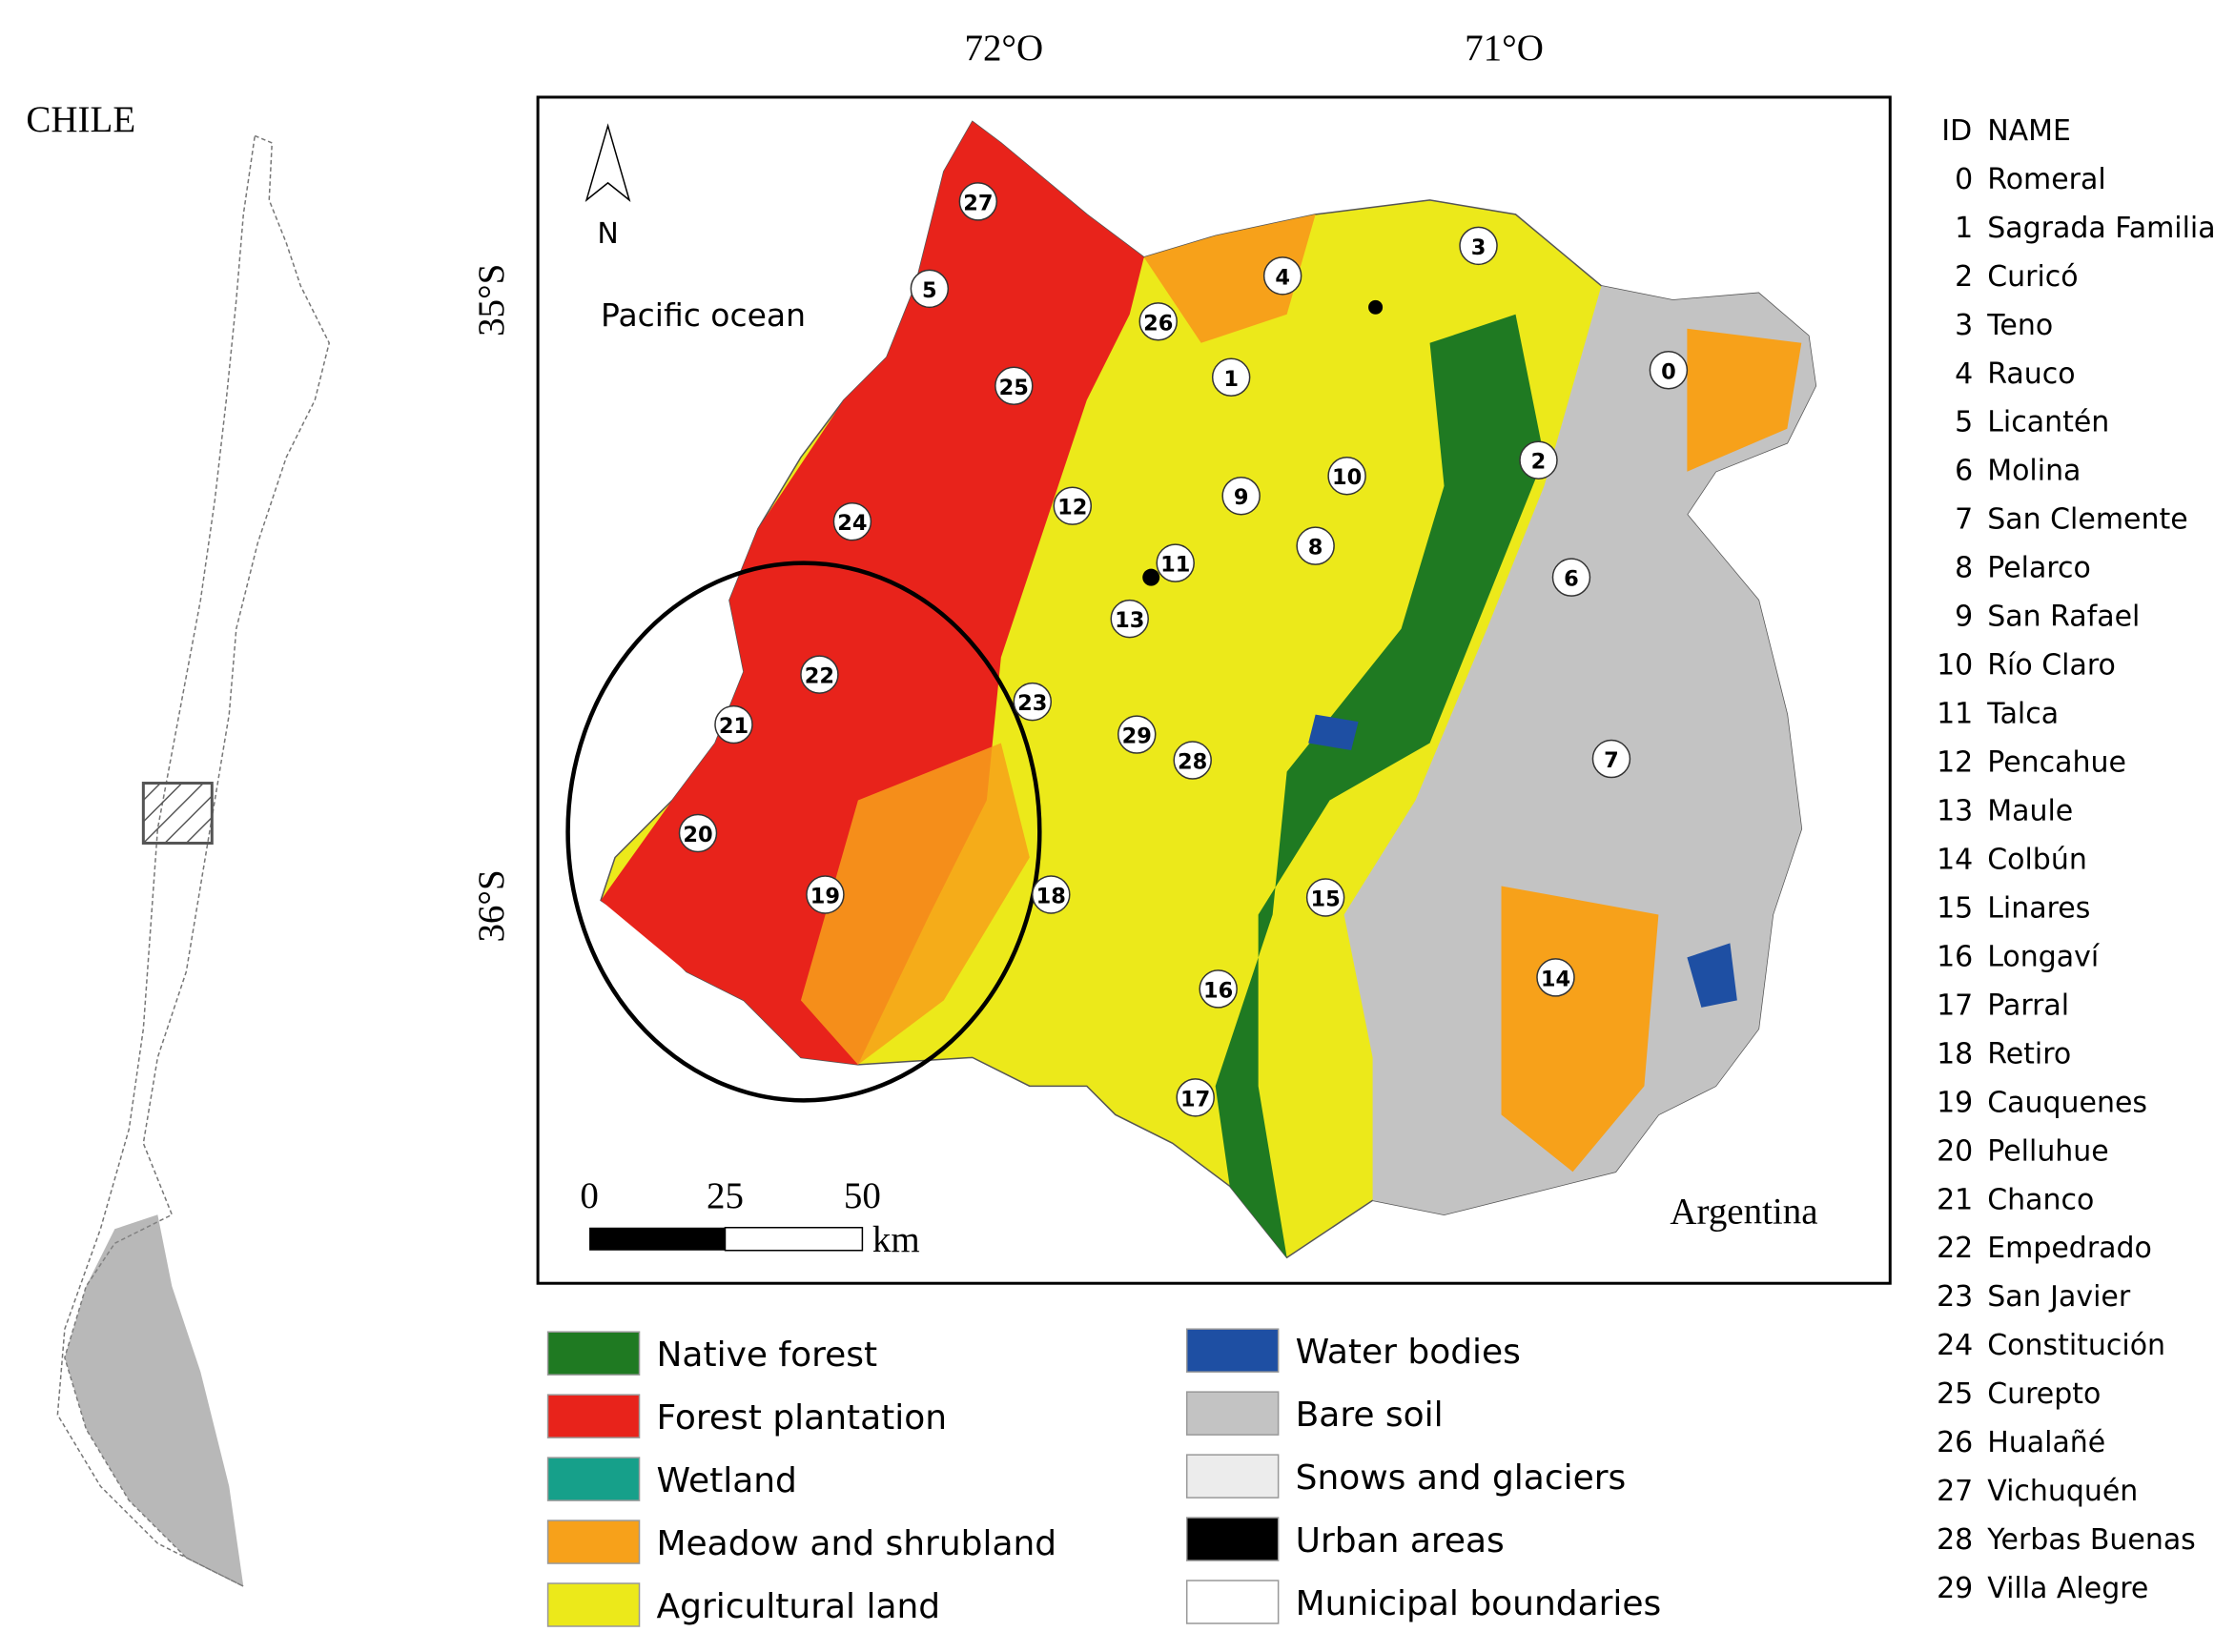 The height and width of the screenshot is (1652, 2235). I want to click on table-name: San Clemente, so click(2087, 520).